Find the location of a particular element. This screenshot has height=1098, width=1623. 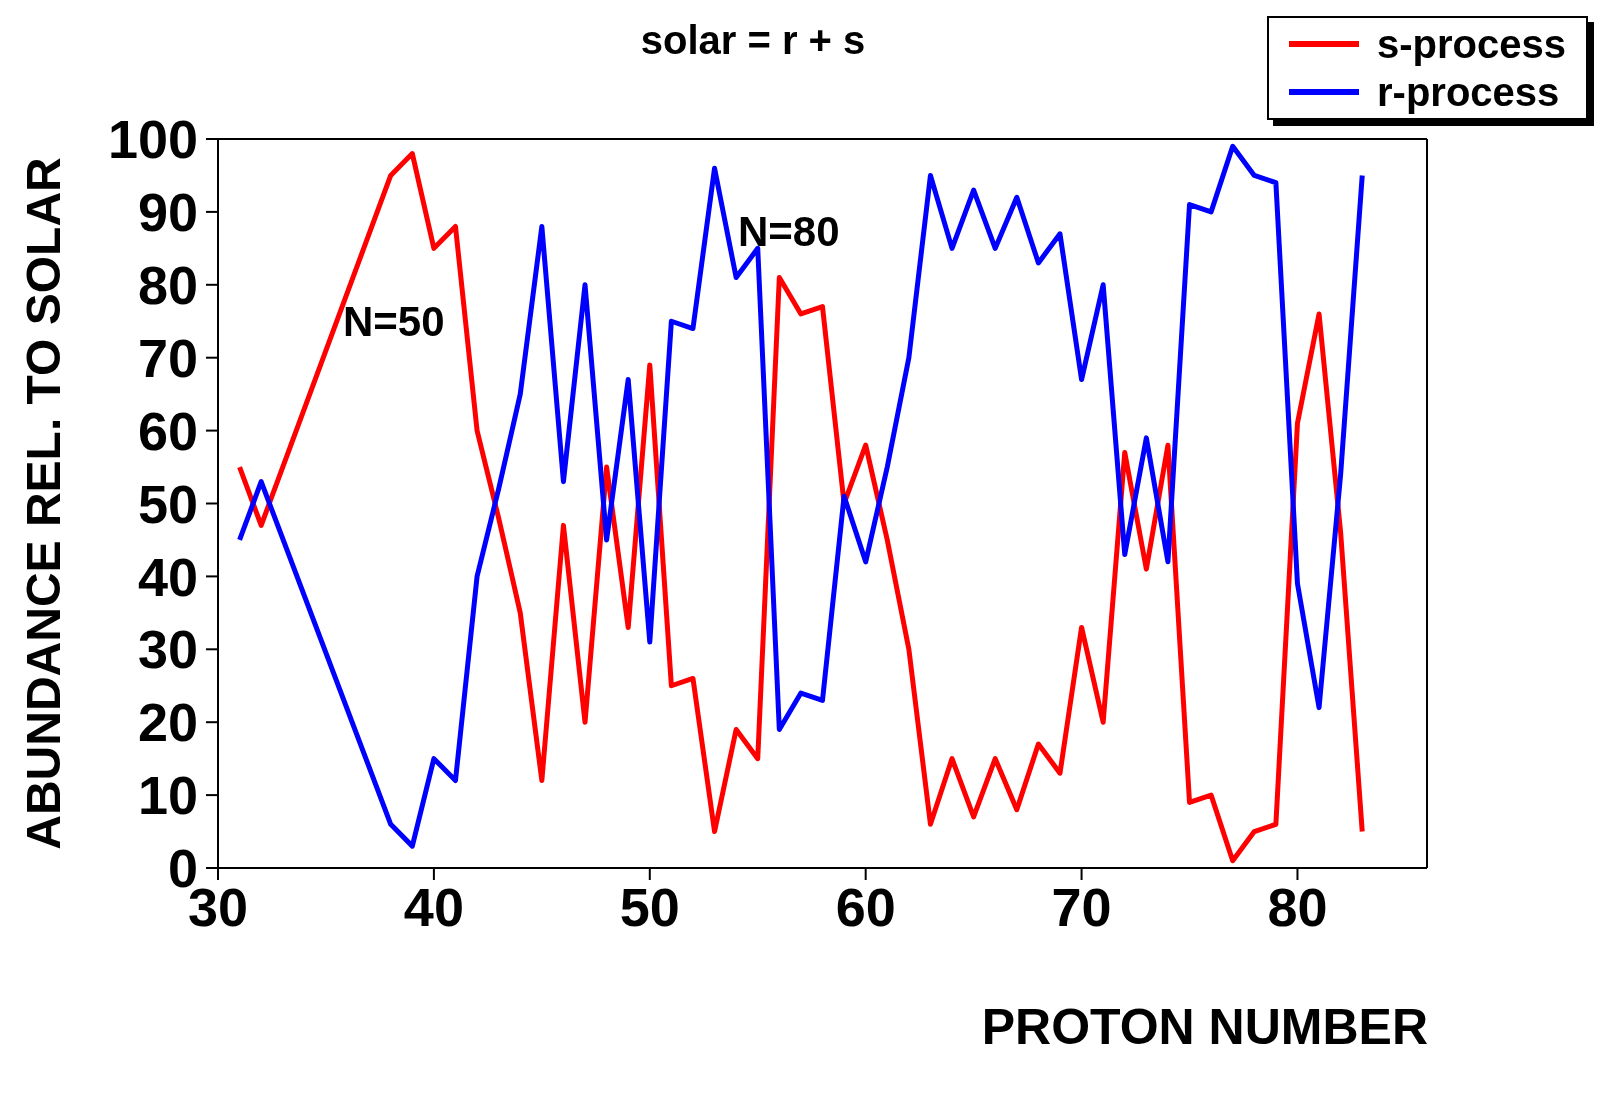

x-tick-label: 60 is located at coordinates (865, 907).